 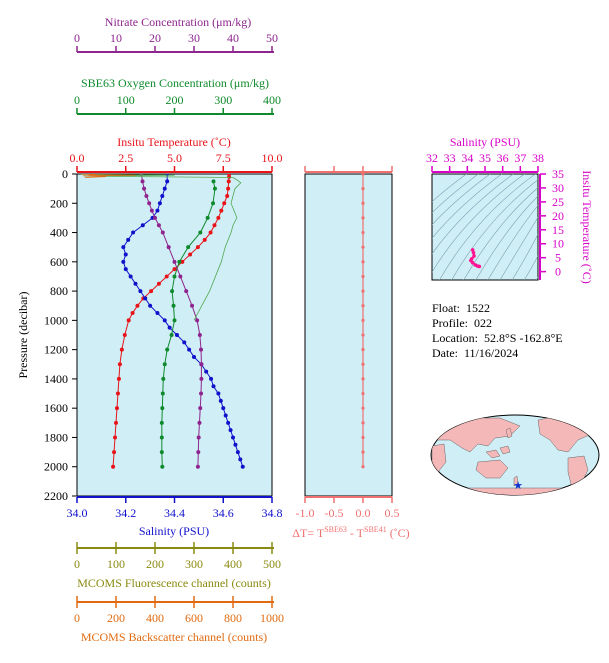 I want to click on float-label: Float:, so click(x=446, y=308).